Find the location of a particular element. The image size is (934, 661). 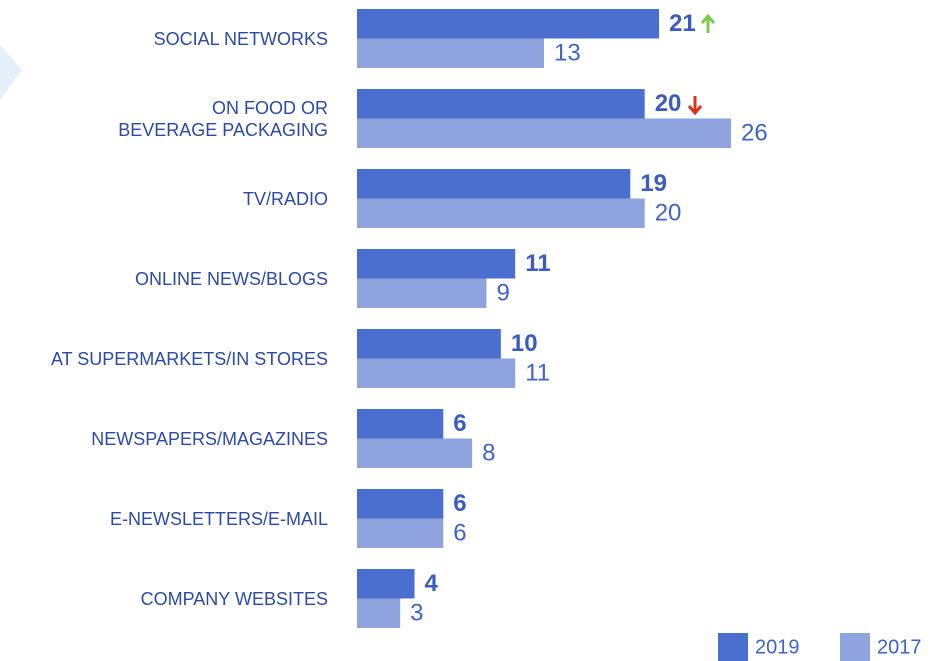

value-label: 19 is located at coordinates (653, 183).